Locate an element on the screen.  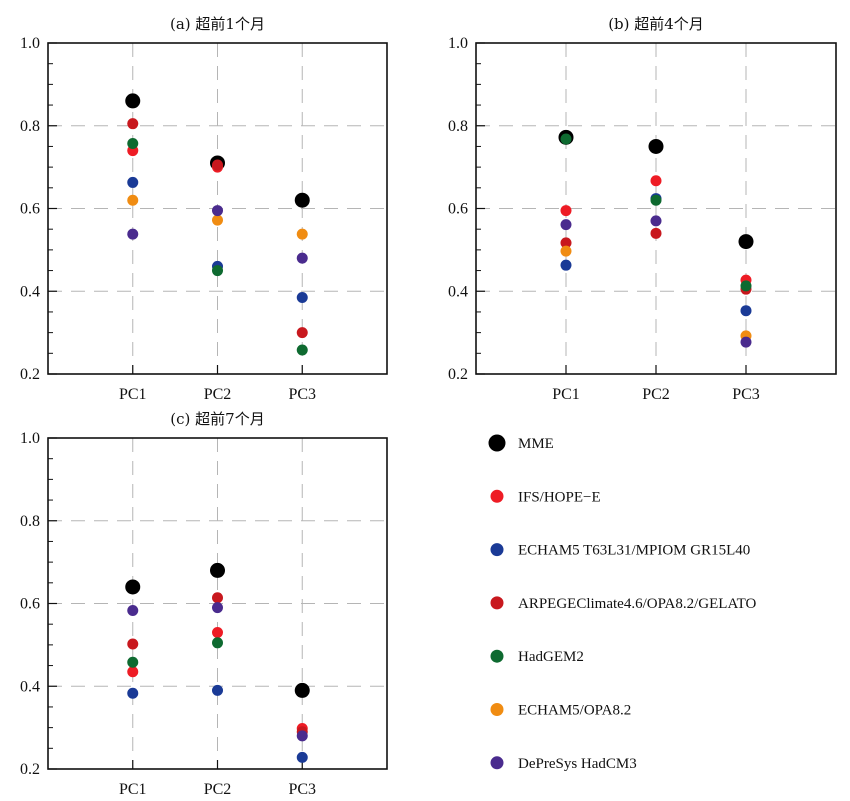
legend-label: ECHAM5 T63L31/MPIOM GR15L40 is located at coordinates (634, 551).